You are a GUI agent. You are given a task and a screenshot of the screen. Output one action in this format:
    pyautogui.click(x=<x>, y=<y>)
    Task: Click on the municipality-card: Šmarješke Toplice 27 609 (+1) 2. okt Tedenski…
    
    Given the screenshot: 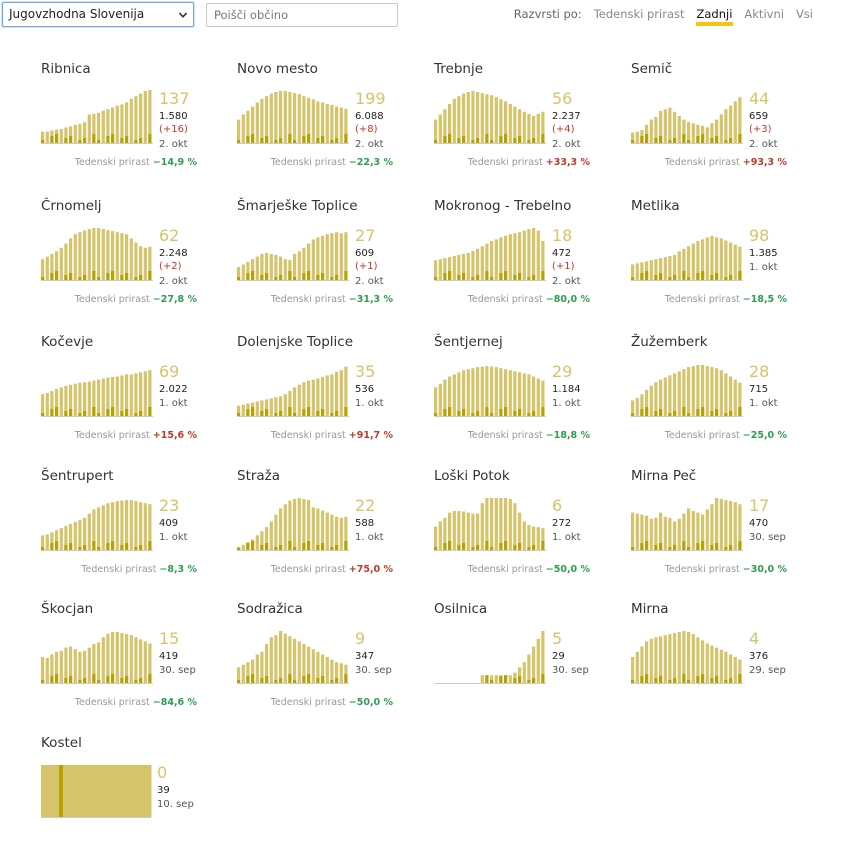 What is the action you would take?
    pyautogui.click(x=332, y=260)
    